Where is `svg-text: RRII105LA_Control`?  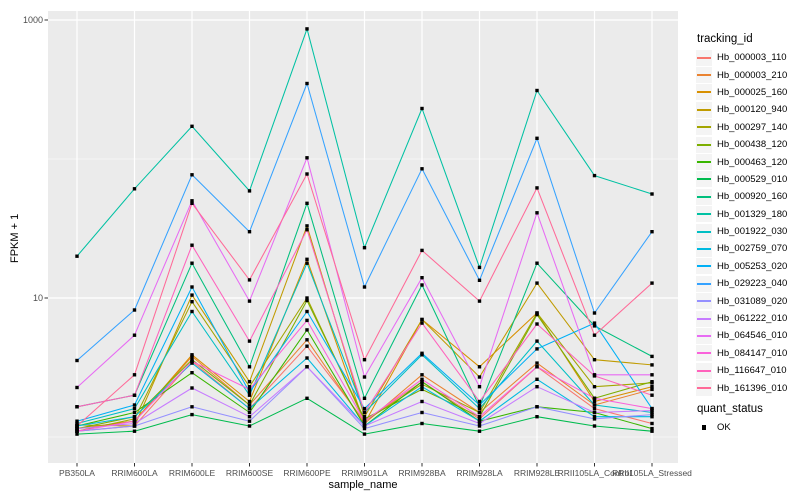 svg-text: RRII105LA_Control is located at coordinates (595, 473).